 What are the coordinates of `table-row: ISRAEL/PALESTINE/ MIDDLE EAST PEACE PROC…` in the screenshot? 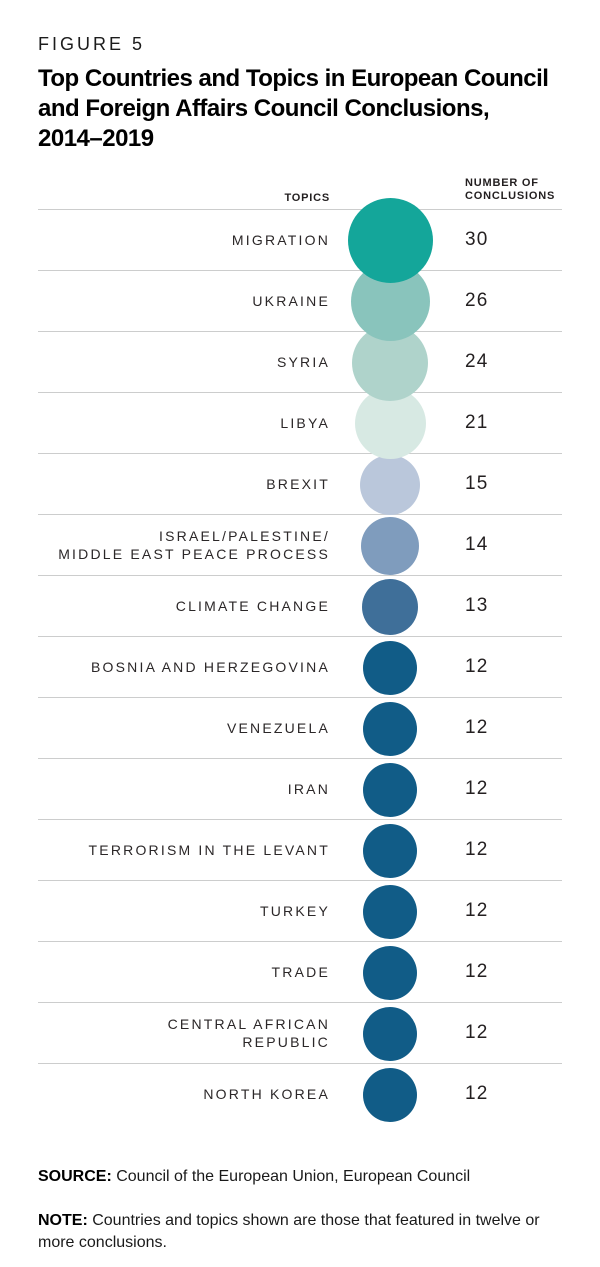 It's located at (300, 544).